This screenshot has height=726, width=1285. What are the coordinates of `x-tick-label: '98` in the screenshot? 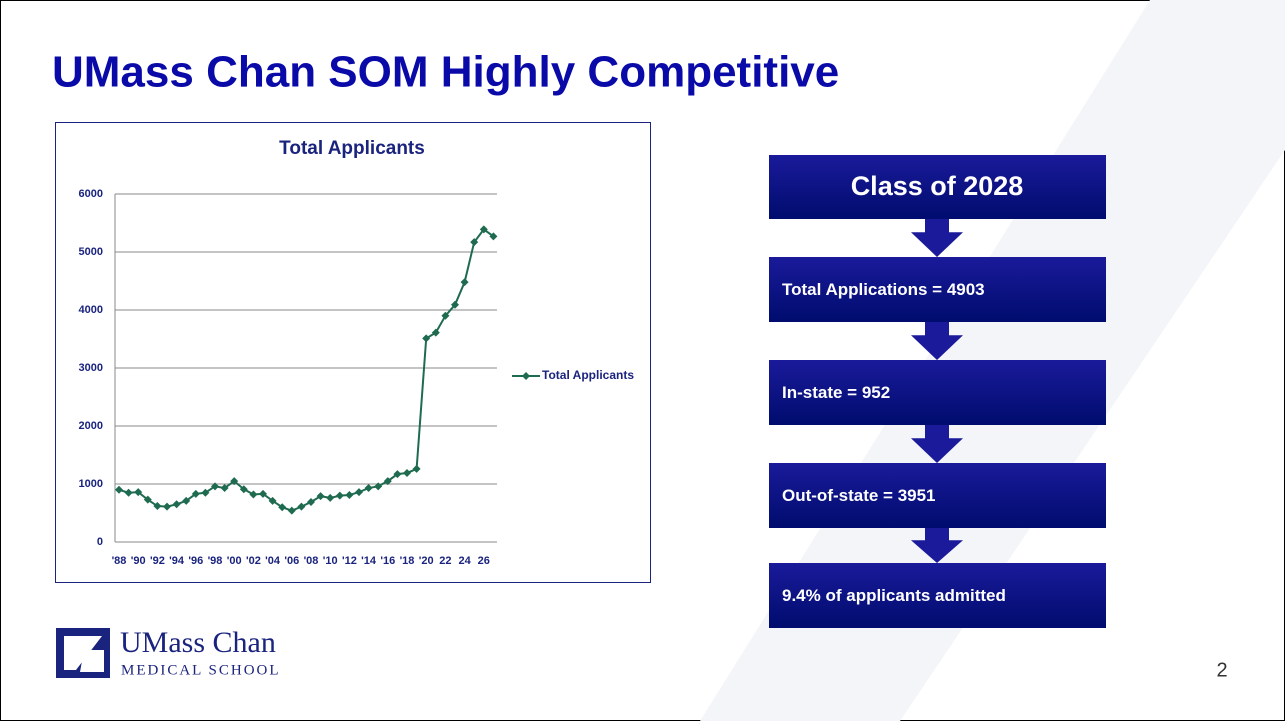 It's located at (215, 561).